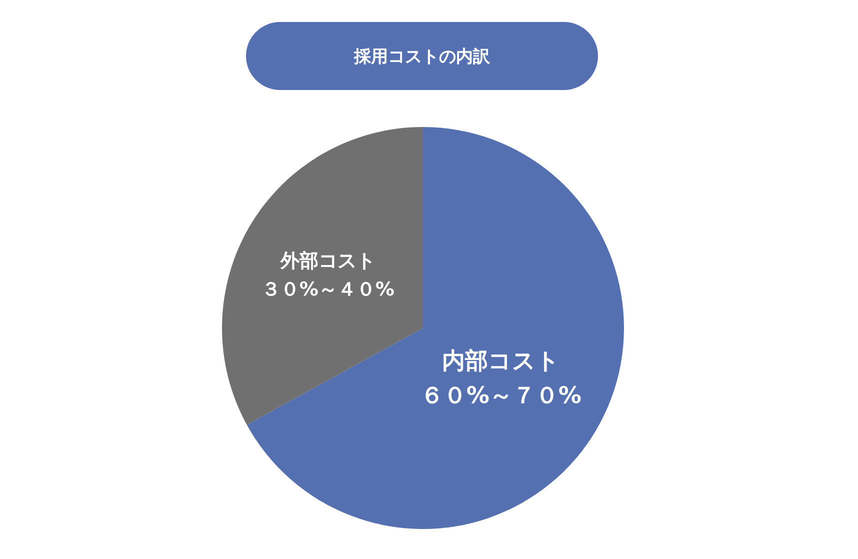  I want to click on chart-title: 採用コストの内訳, so click(422, 57).